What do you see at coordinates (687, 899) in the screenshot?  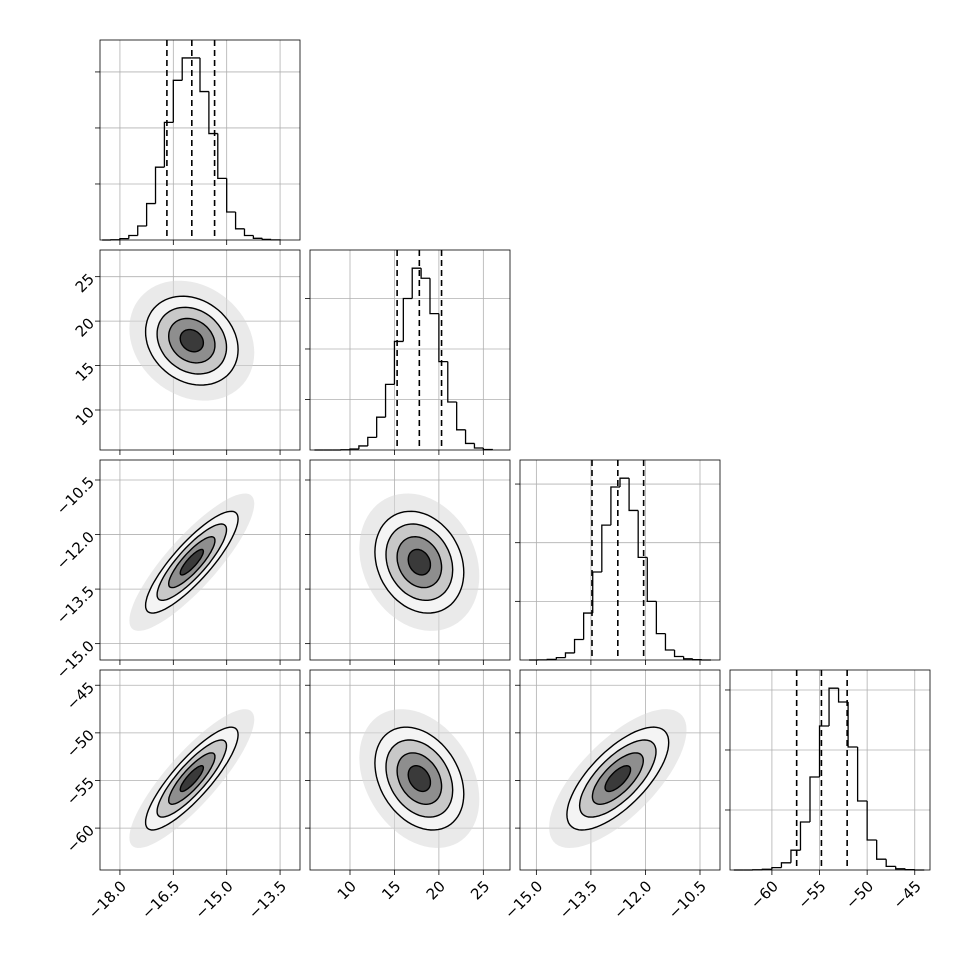 I see `x-tick-label: −10.5` at bounding box center [687, 899].